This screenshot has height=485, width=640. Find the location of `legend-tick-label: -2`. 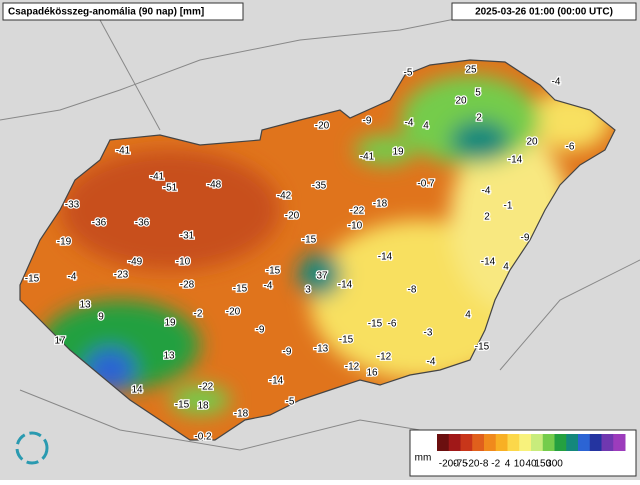

legend-tick-label: -2 is located at coordinates (495, 464).